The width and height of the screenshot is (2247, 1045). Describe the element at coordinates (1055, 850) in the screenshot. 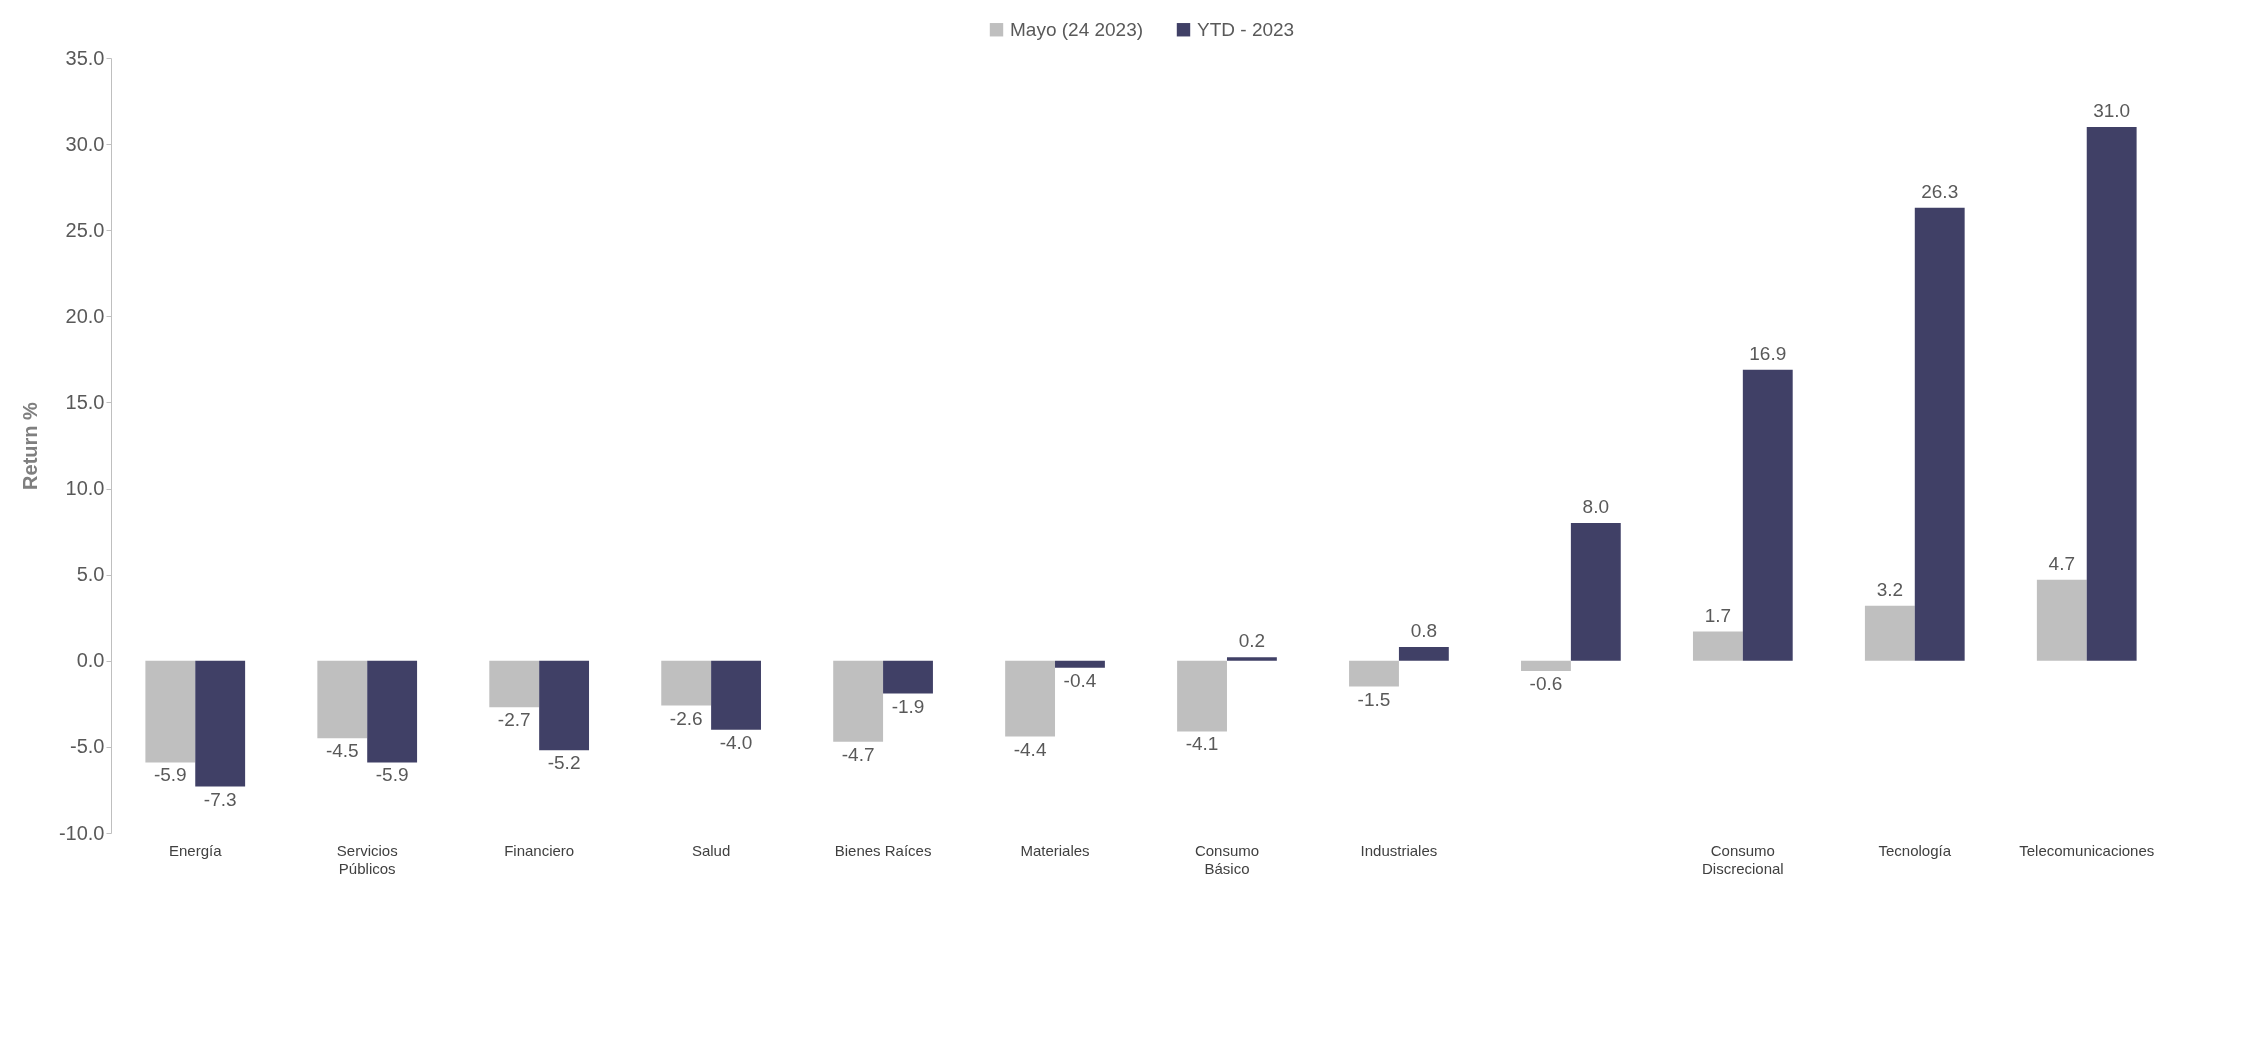

I see `x-tick-label: Materiales` at that location.